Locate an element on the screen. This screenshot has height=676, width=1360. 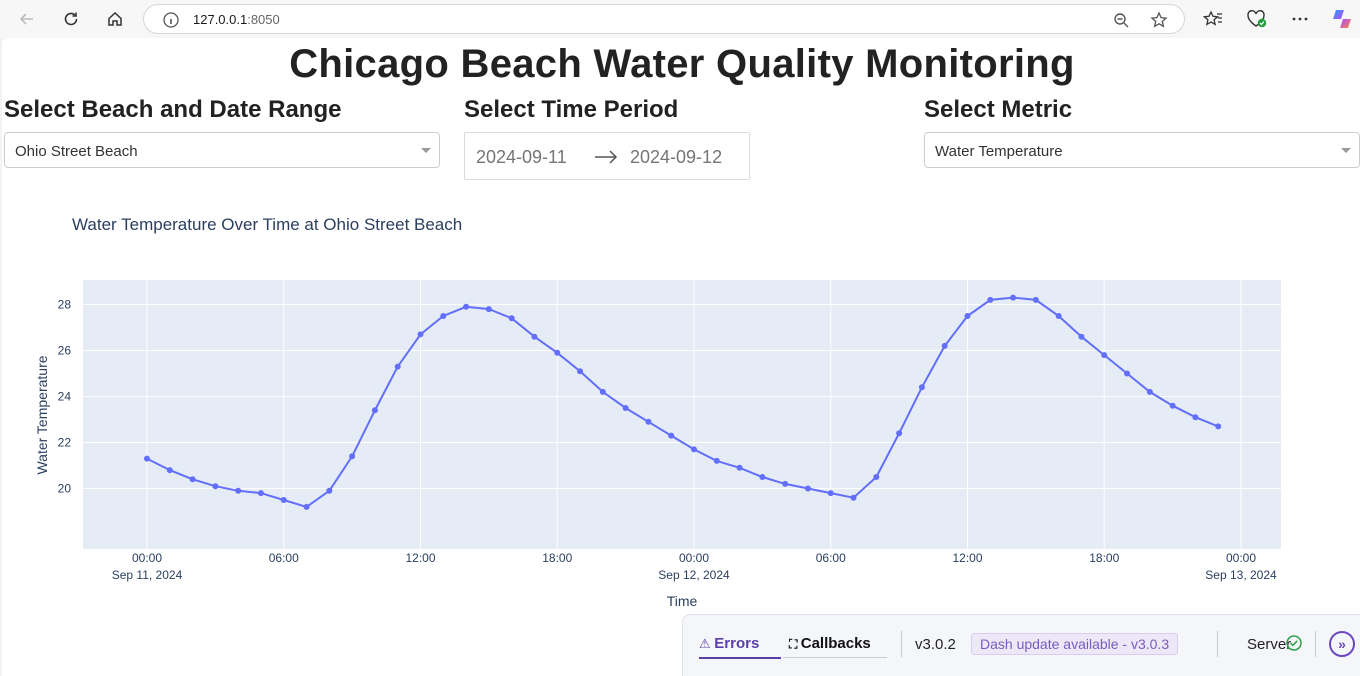
errors-tab: ⚠ Errors is located at coordinates (729, 643).